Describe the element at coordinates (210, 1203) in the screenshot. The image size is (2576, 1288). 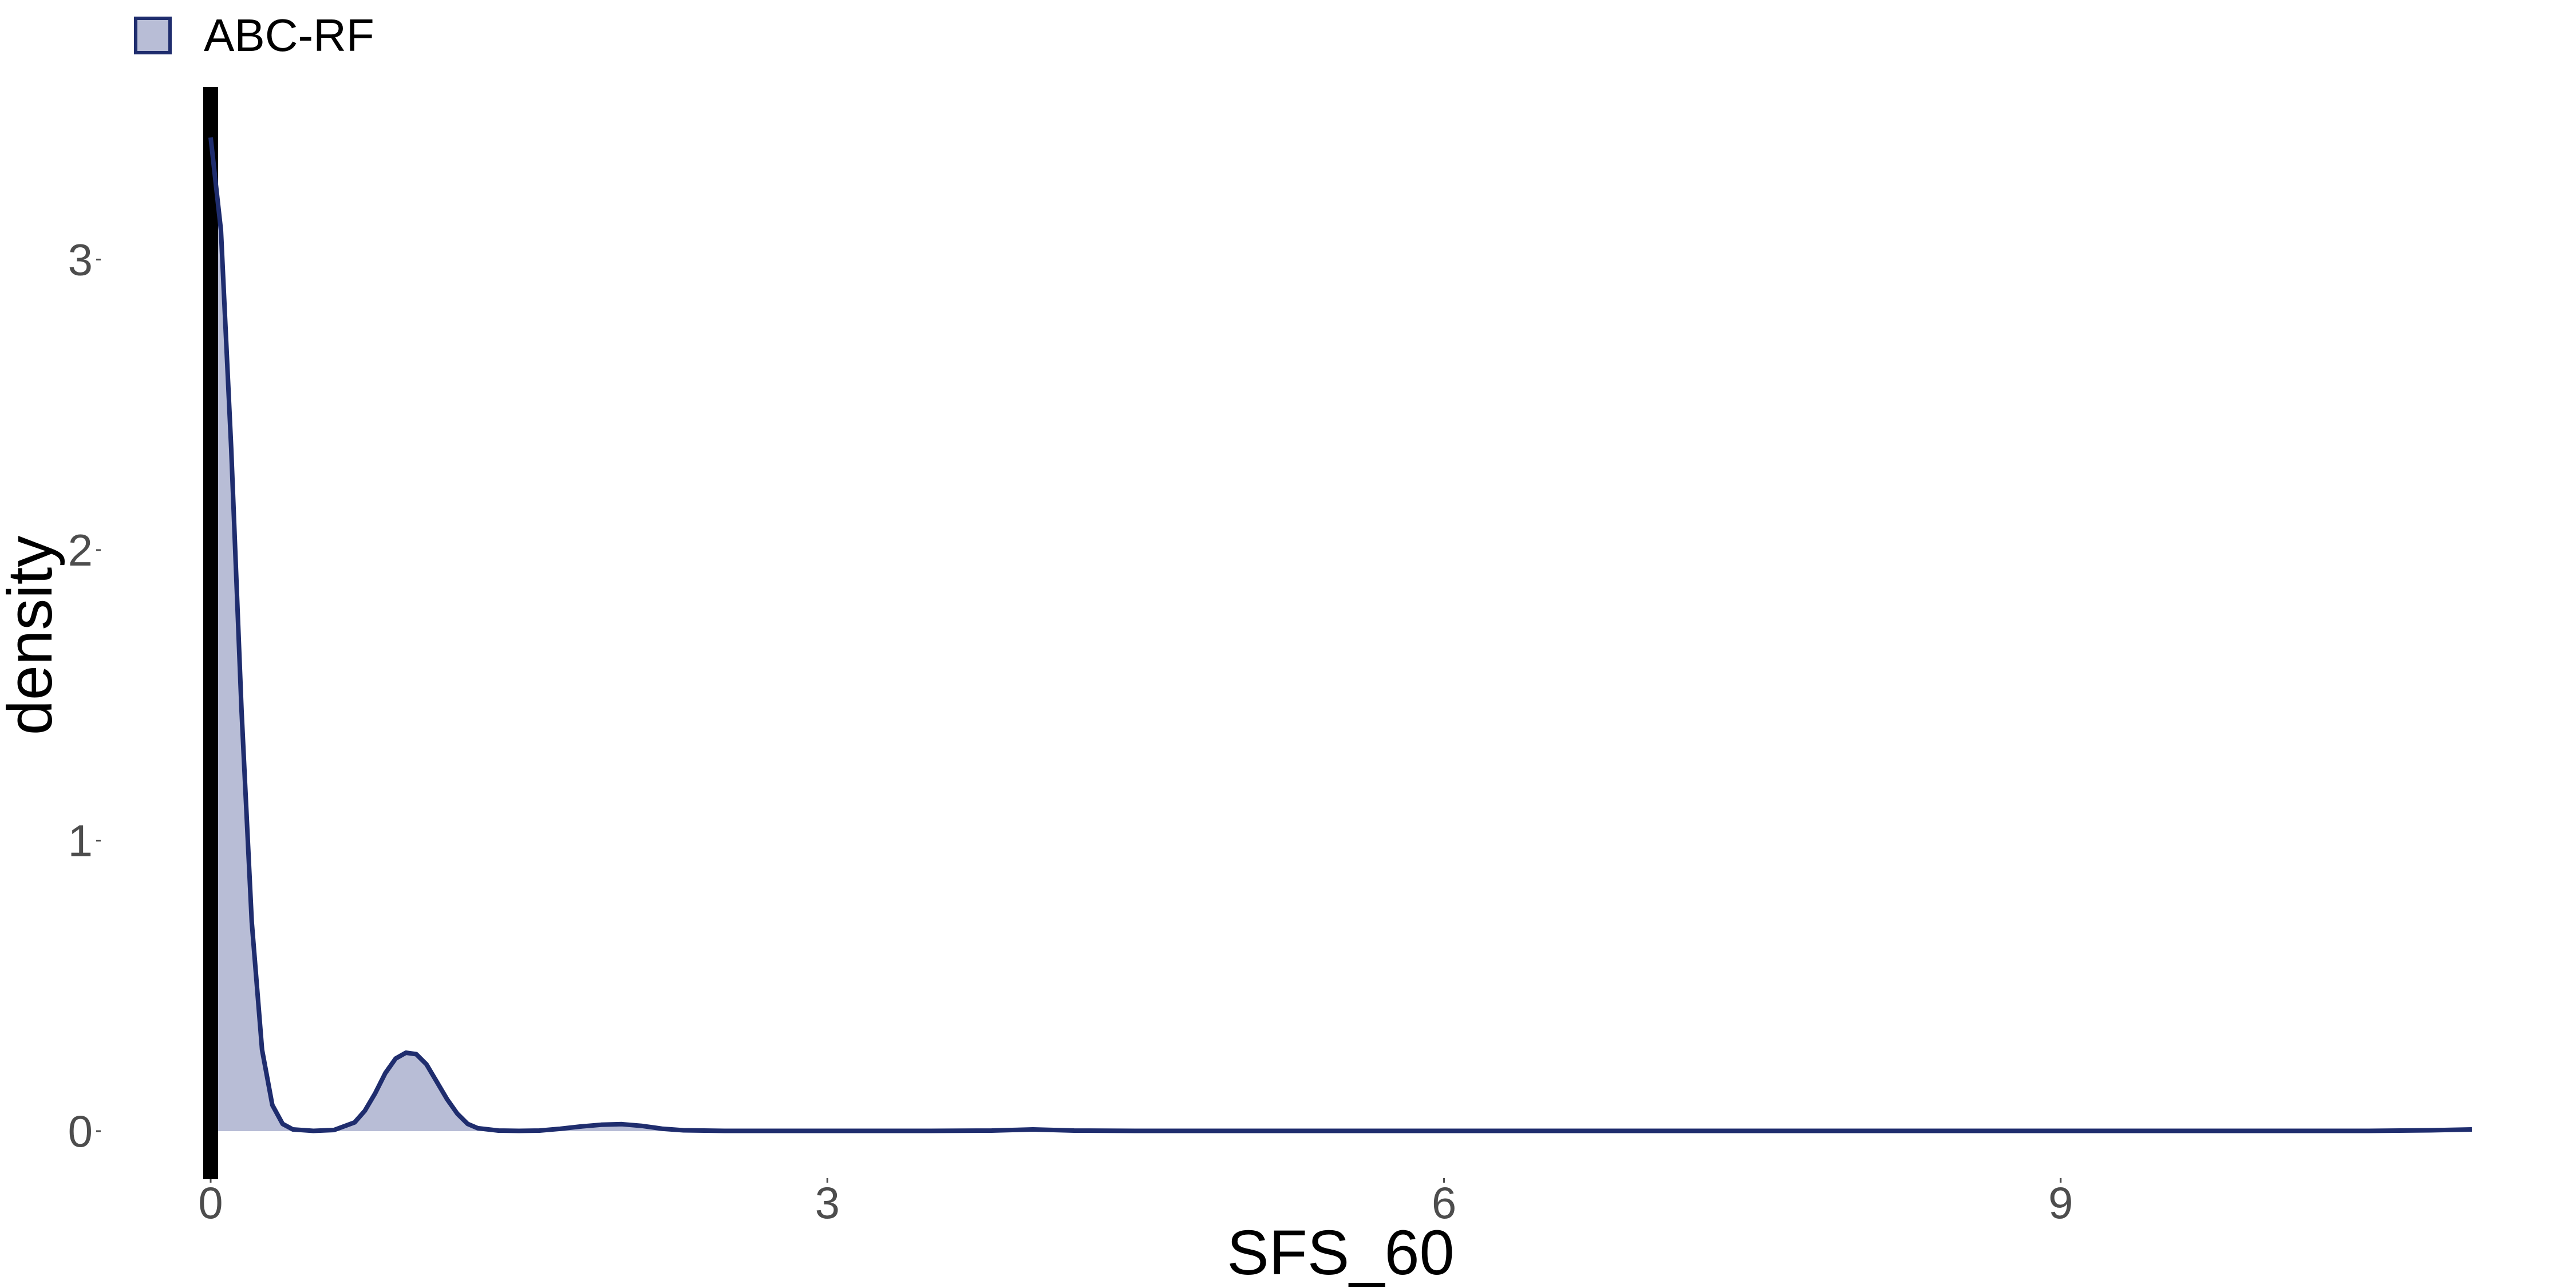
I see `x-tick-label: 0` at that location.